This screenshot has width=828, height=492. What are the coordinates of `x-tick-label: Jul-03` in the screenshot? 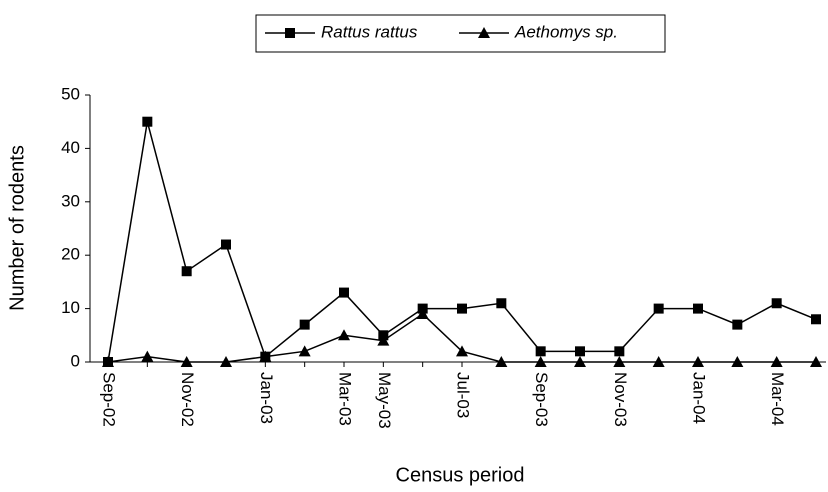 It's located at (463, 395).